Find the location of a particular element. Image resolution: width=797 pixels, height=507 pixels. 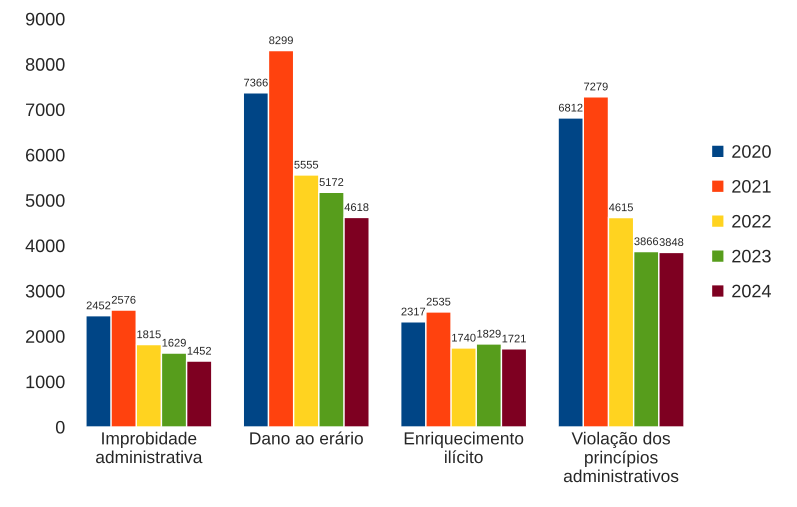

data-label: 1452 is located at coordinates (200, 350).